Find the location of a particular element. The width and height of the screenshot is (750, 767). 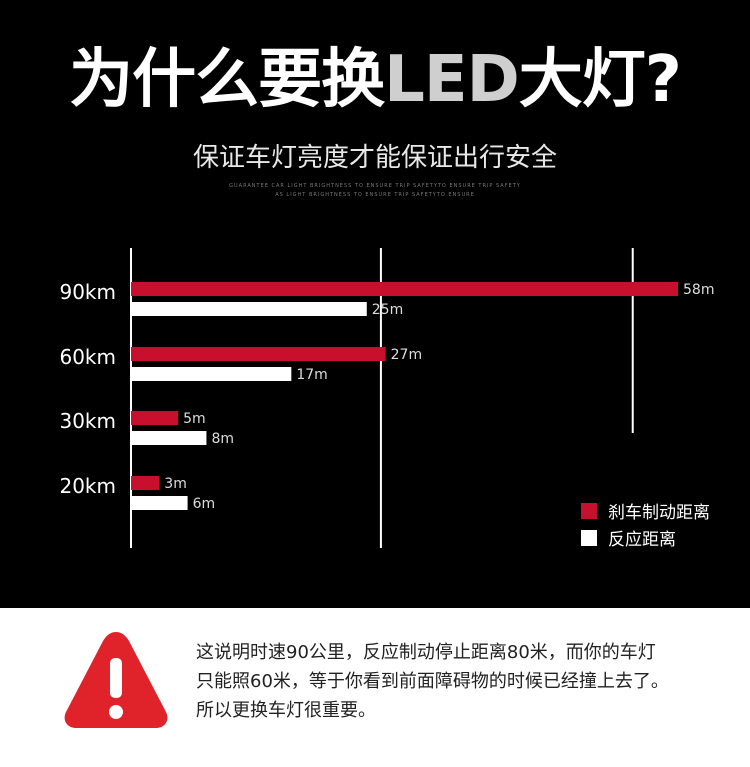

data-label: 6m is located at coordinates (204, 504).